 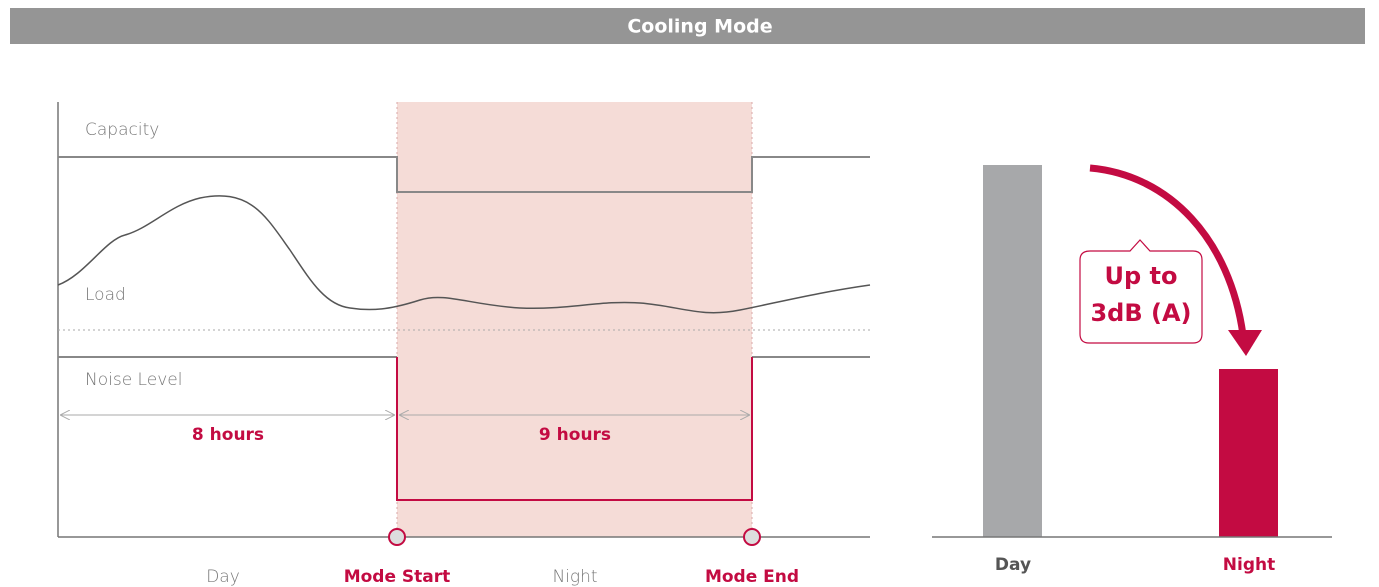 What do you see at coordinates (223, 577) in the screenshot?
I see `axis-label: Day` at bounding box center [223, 577].